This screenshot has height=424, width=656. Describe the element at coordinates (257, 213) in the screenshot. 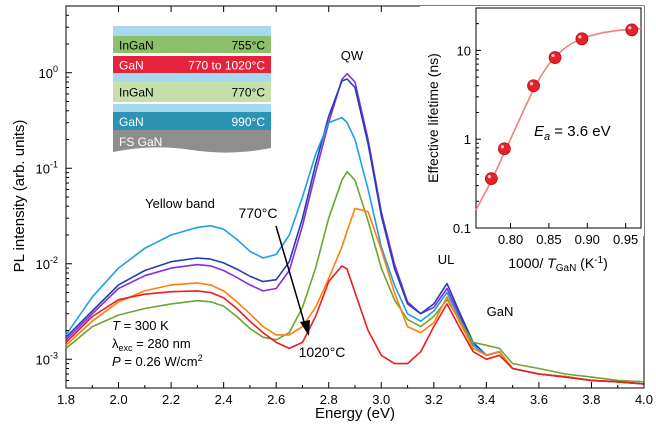

I see `temp-770-label: 770°C` at that location.